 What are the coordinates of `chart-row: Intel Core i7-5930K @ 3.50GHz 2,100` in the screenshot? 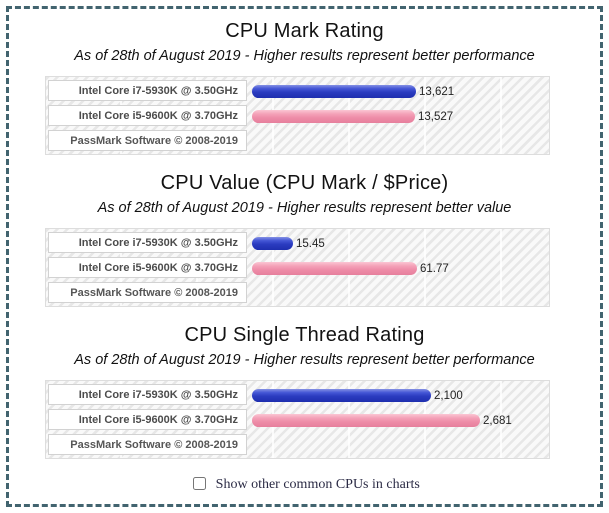 It's located at (297, 395).